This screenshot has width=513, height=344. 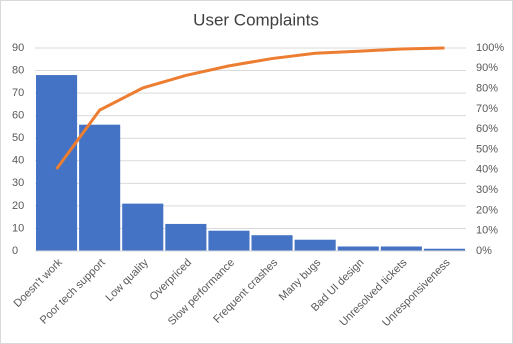 I want to click on y2-tick-label: 90%, so click(x=487, y=68).